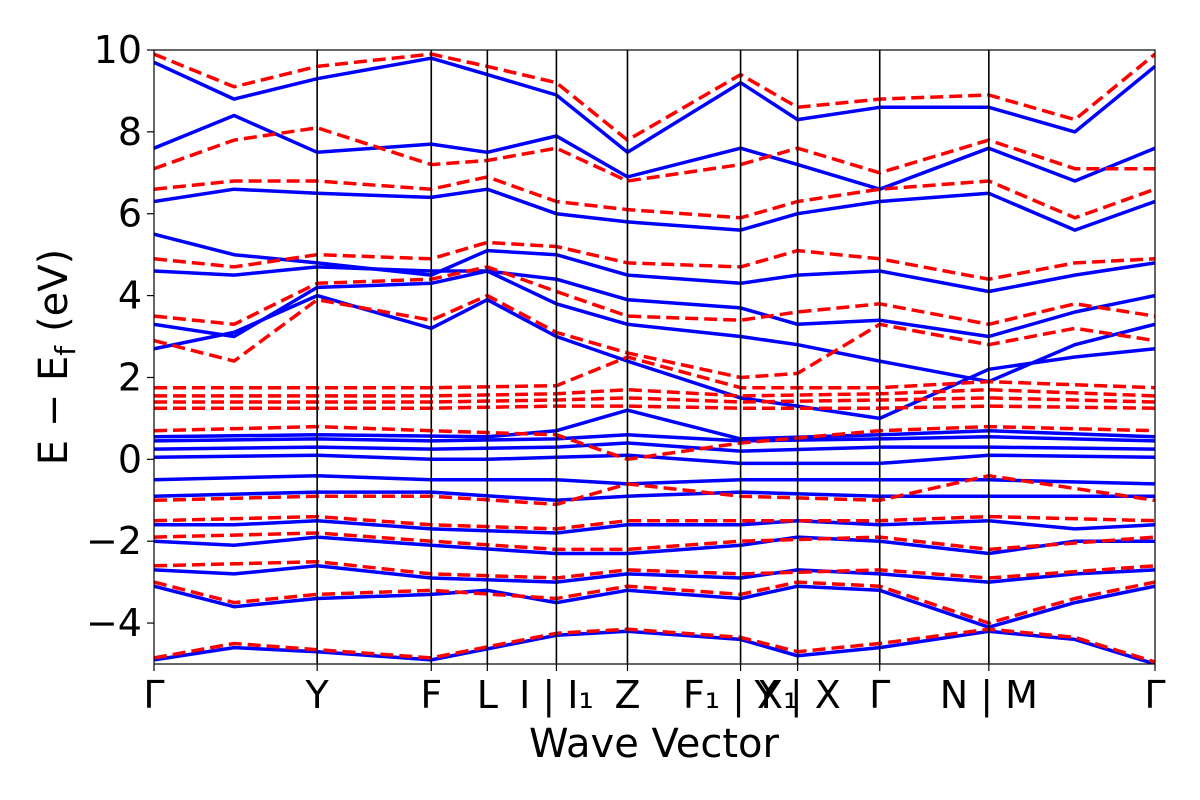  What do you see at coordinates (114, 541) in the screenshot?
I see `y-tick-label: −2` at bounding box center [114, 541].